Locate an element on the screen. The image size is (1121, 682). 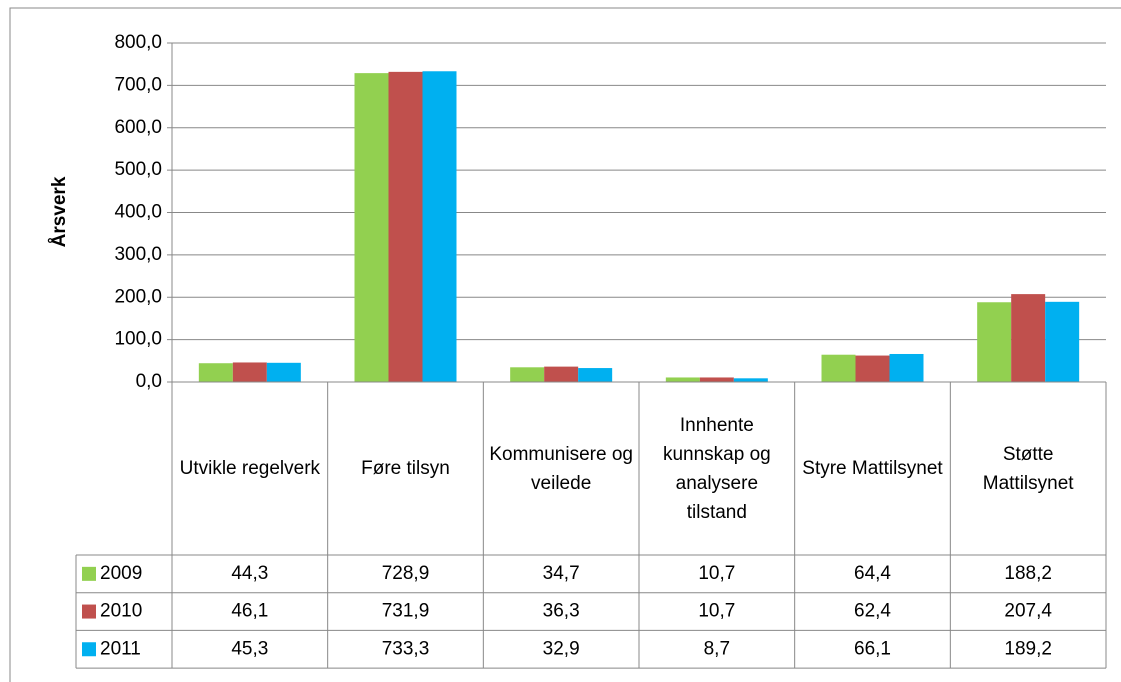
y-tick-label: 500,0 is located at coordinates (138, 169).